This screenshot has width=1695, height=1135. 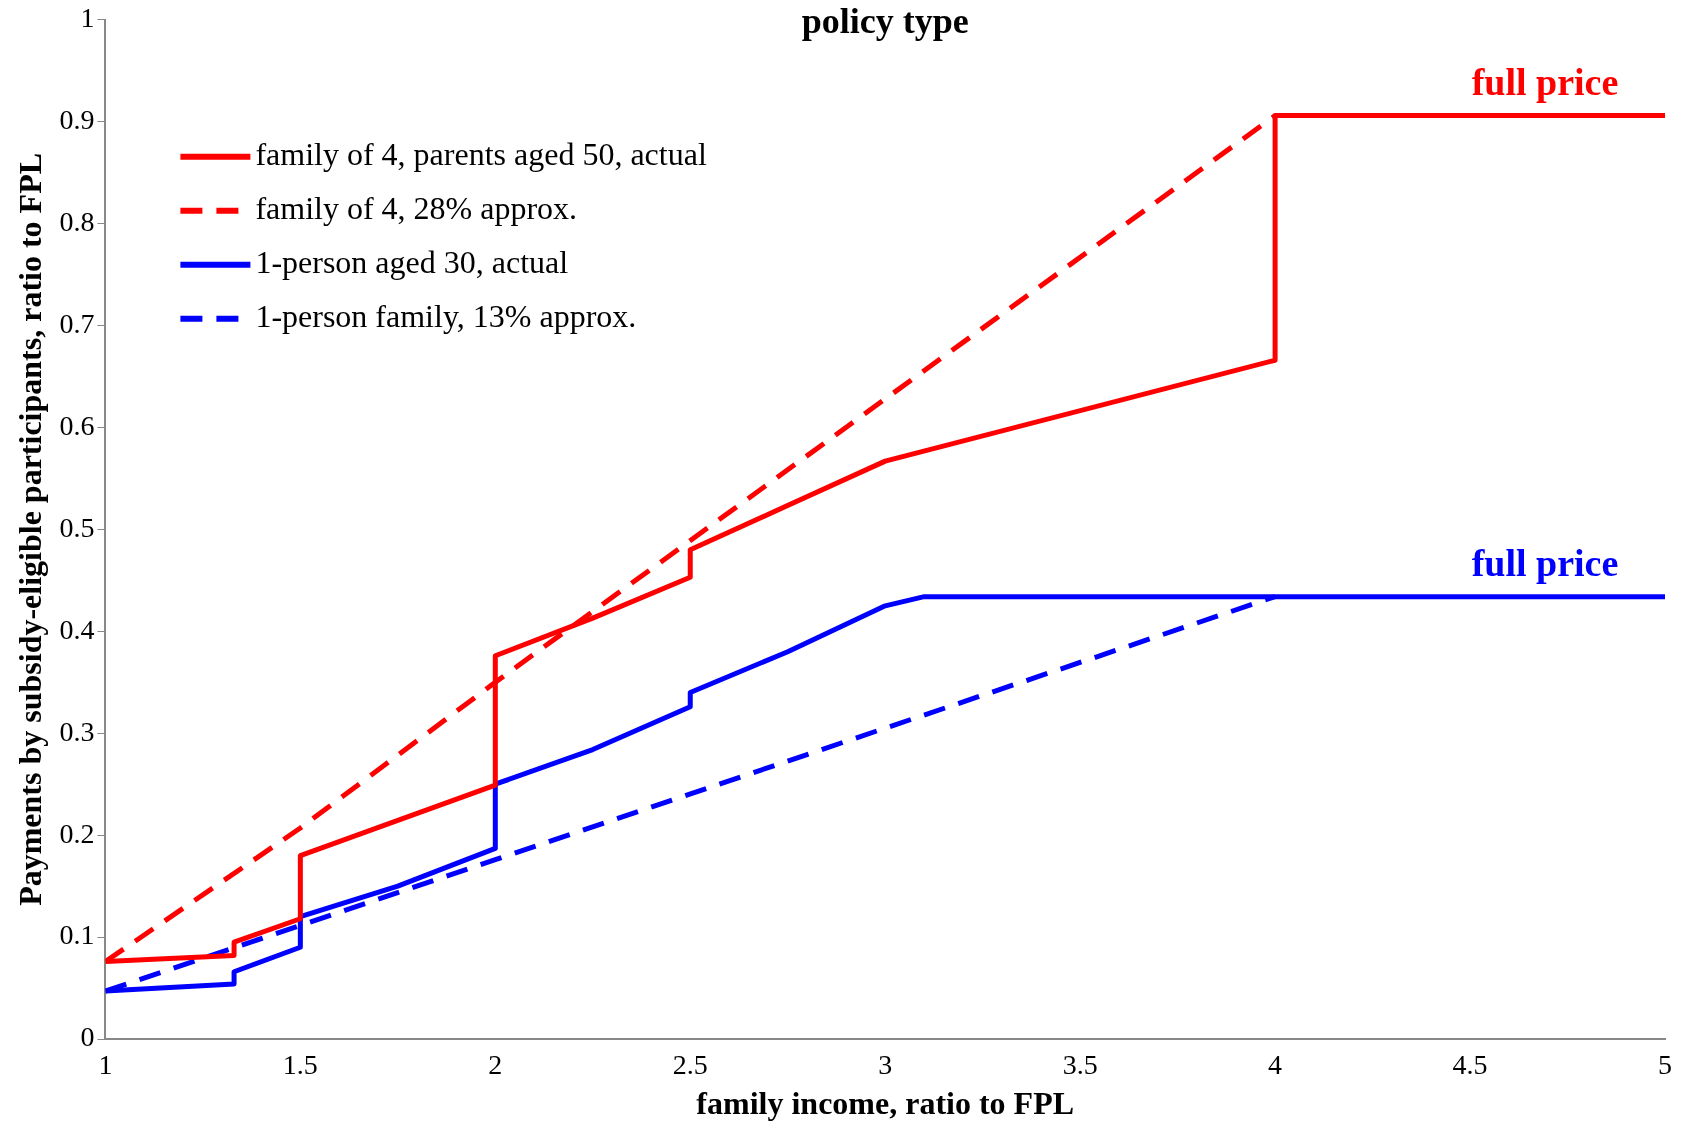 I want to click on y-tick-label: 0.8, so click(x=77, y=221).